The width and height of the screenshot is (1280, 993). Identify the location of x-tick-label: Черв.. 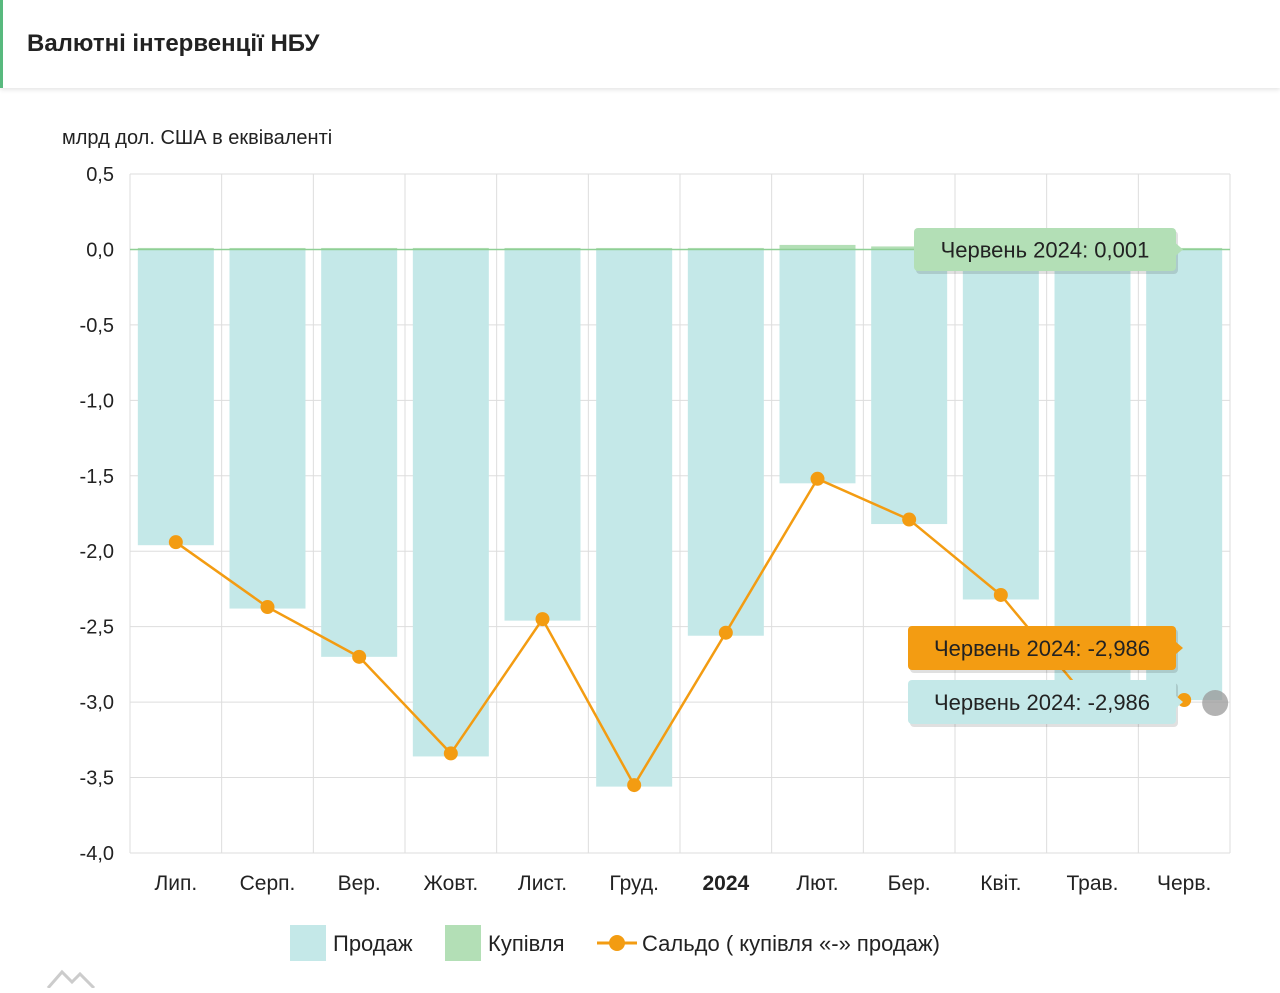
(1184, 883).